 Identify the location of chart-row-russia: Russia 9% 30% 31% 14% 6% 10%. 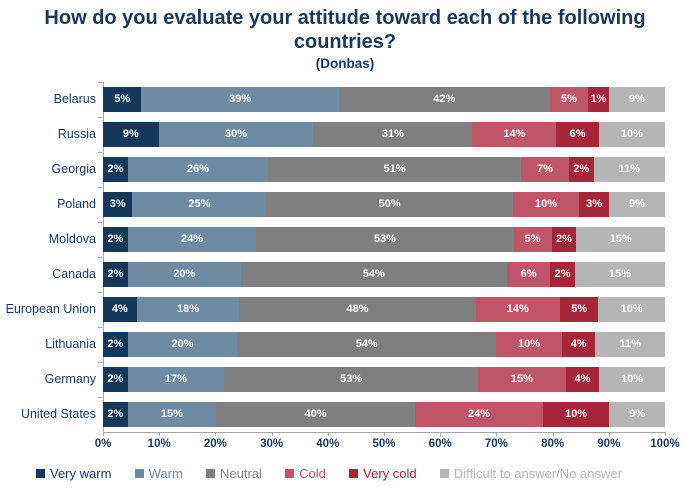
(333, 134).